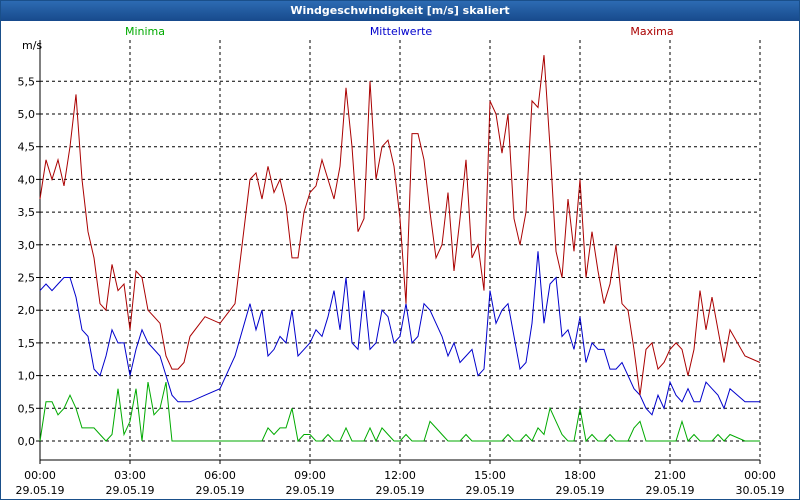 The height and width of the screenshot is (500, 800). I want to click on y-tick-label: 5,0, so click(27, 114).